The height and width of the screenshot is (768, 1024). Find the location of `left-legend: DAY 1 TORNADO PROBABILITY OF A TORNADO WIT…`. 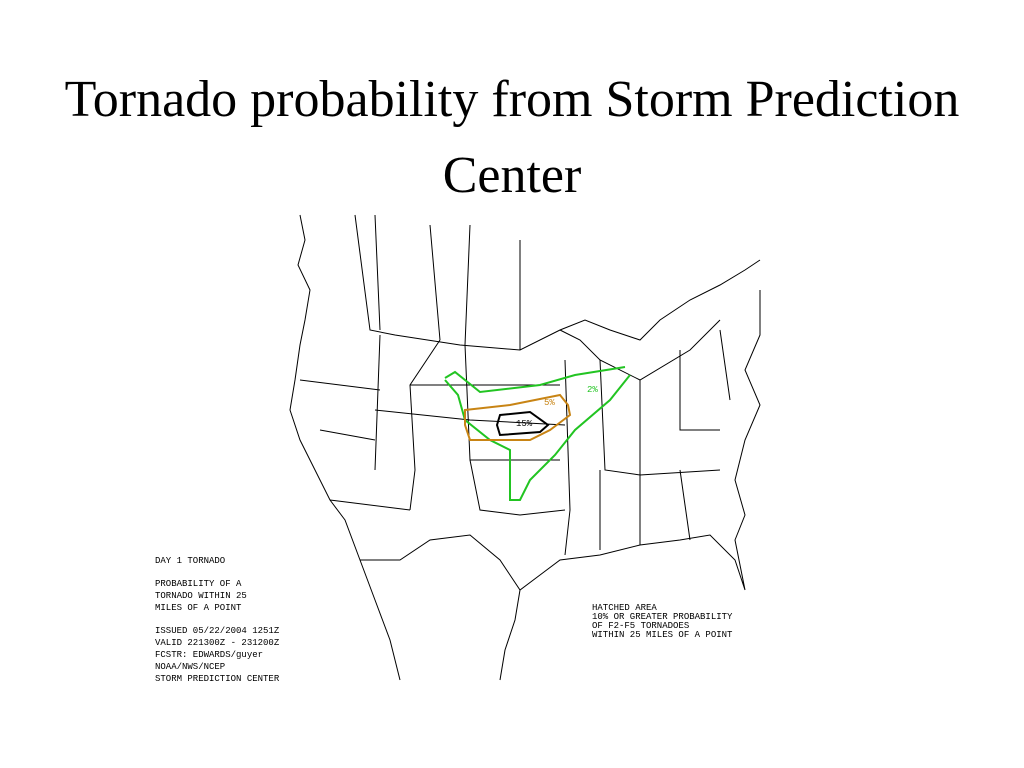

left-legend: DAY 1 TORNADO PROBABILITY OF A TORNADO WIT… is located at coordinates (217, 620).